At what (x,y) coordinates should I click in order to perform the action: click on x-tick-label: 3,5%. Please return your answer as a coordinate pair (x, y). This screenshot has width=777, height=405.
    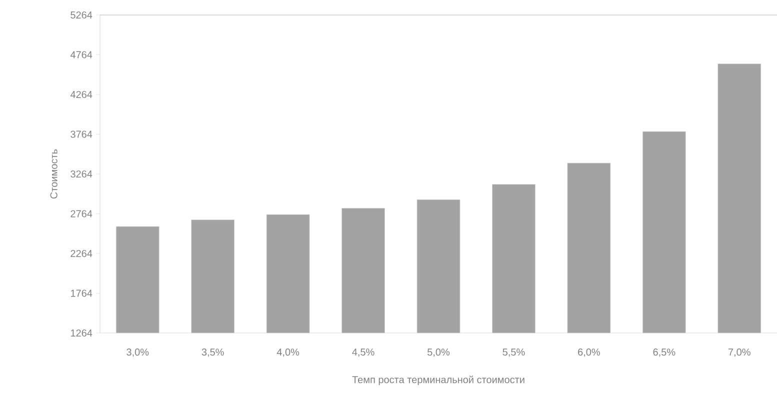
    Looking at the image, I should click on (213, 352).